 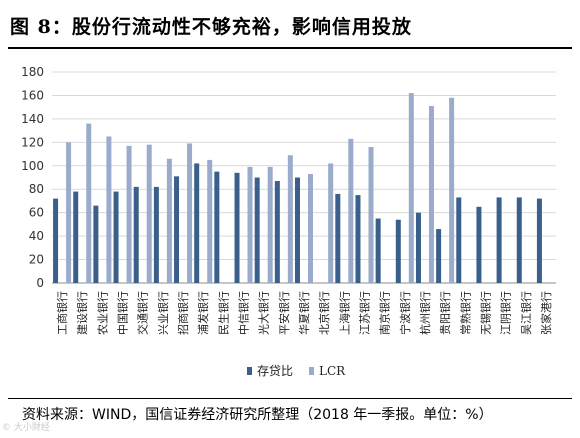 What do you see at coordinates (163, 313) in the screenshot?
I see `x-tick-label: 兴业银行` at bounding box center [163, 313].